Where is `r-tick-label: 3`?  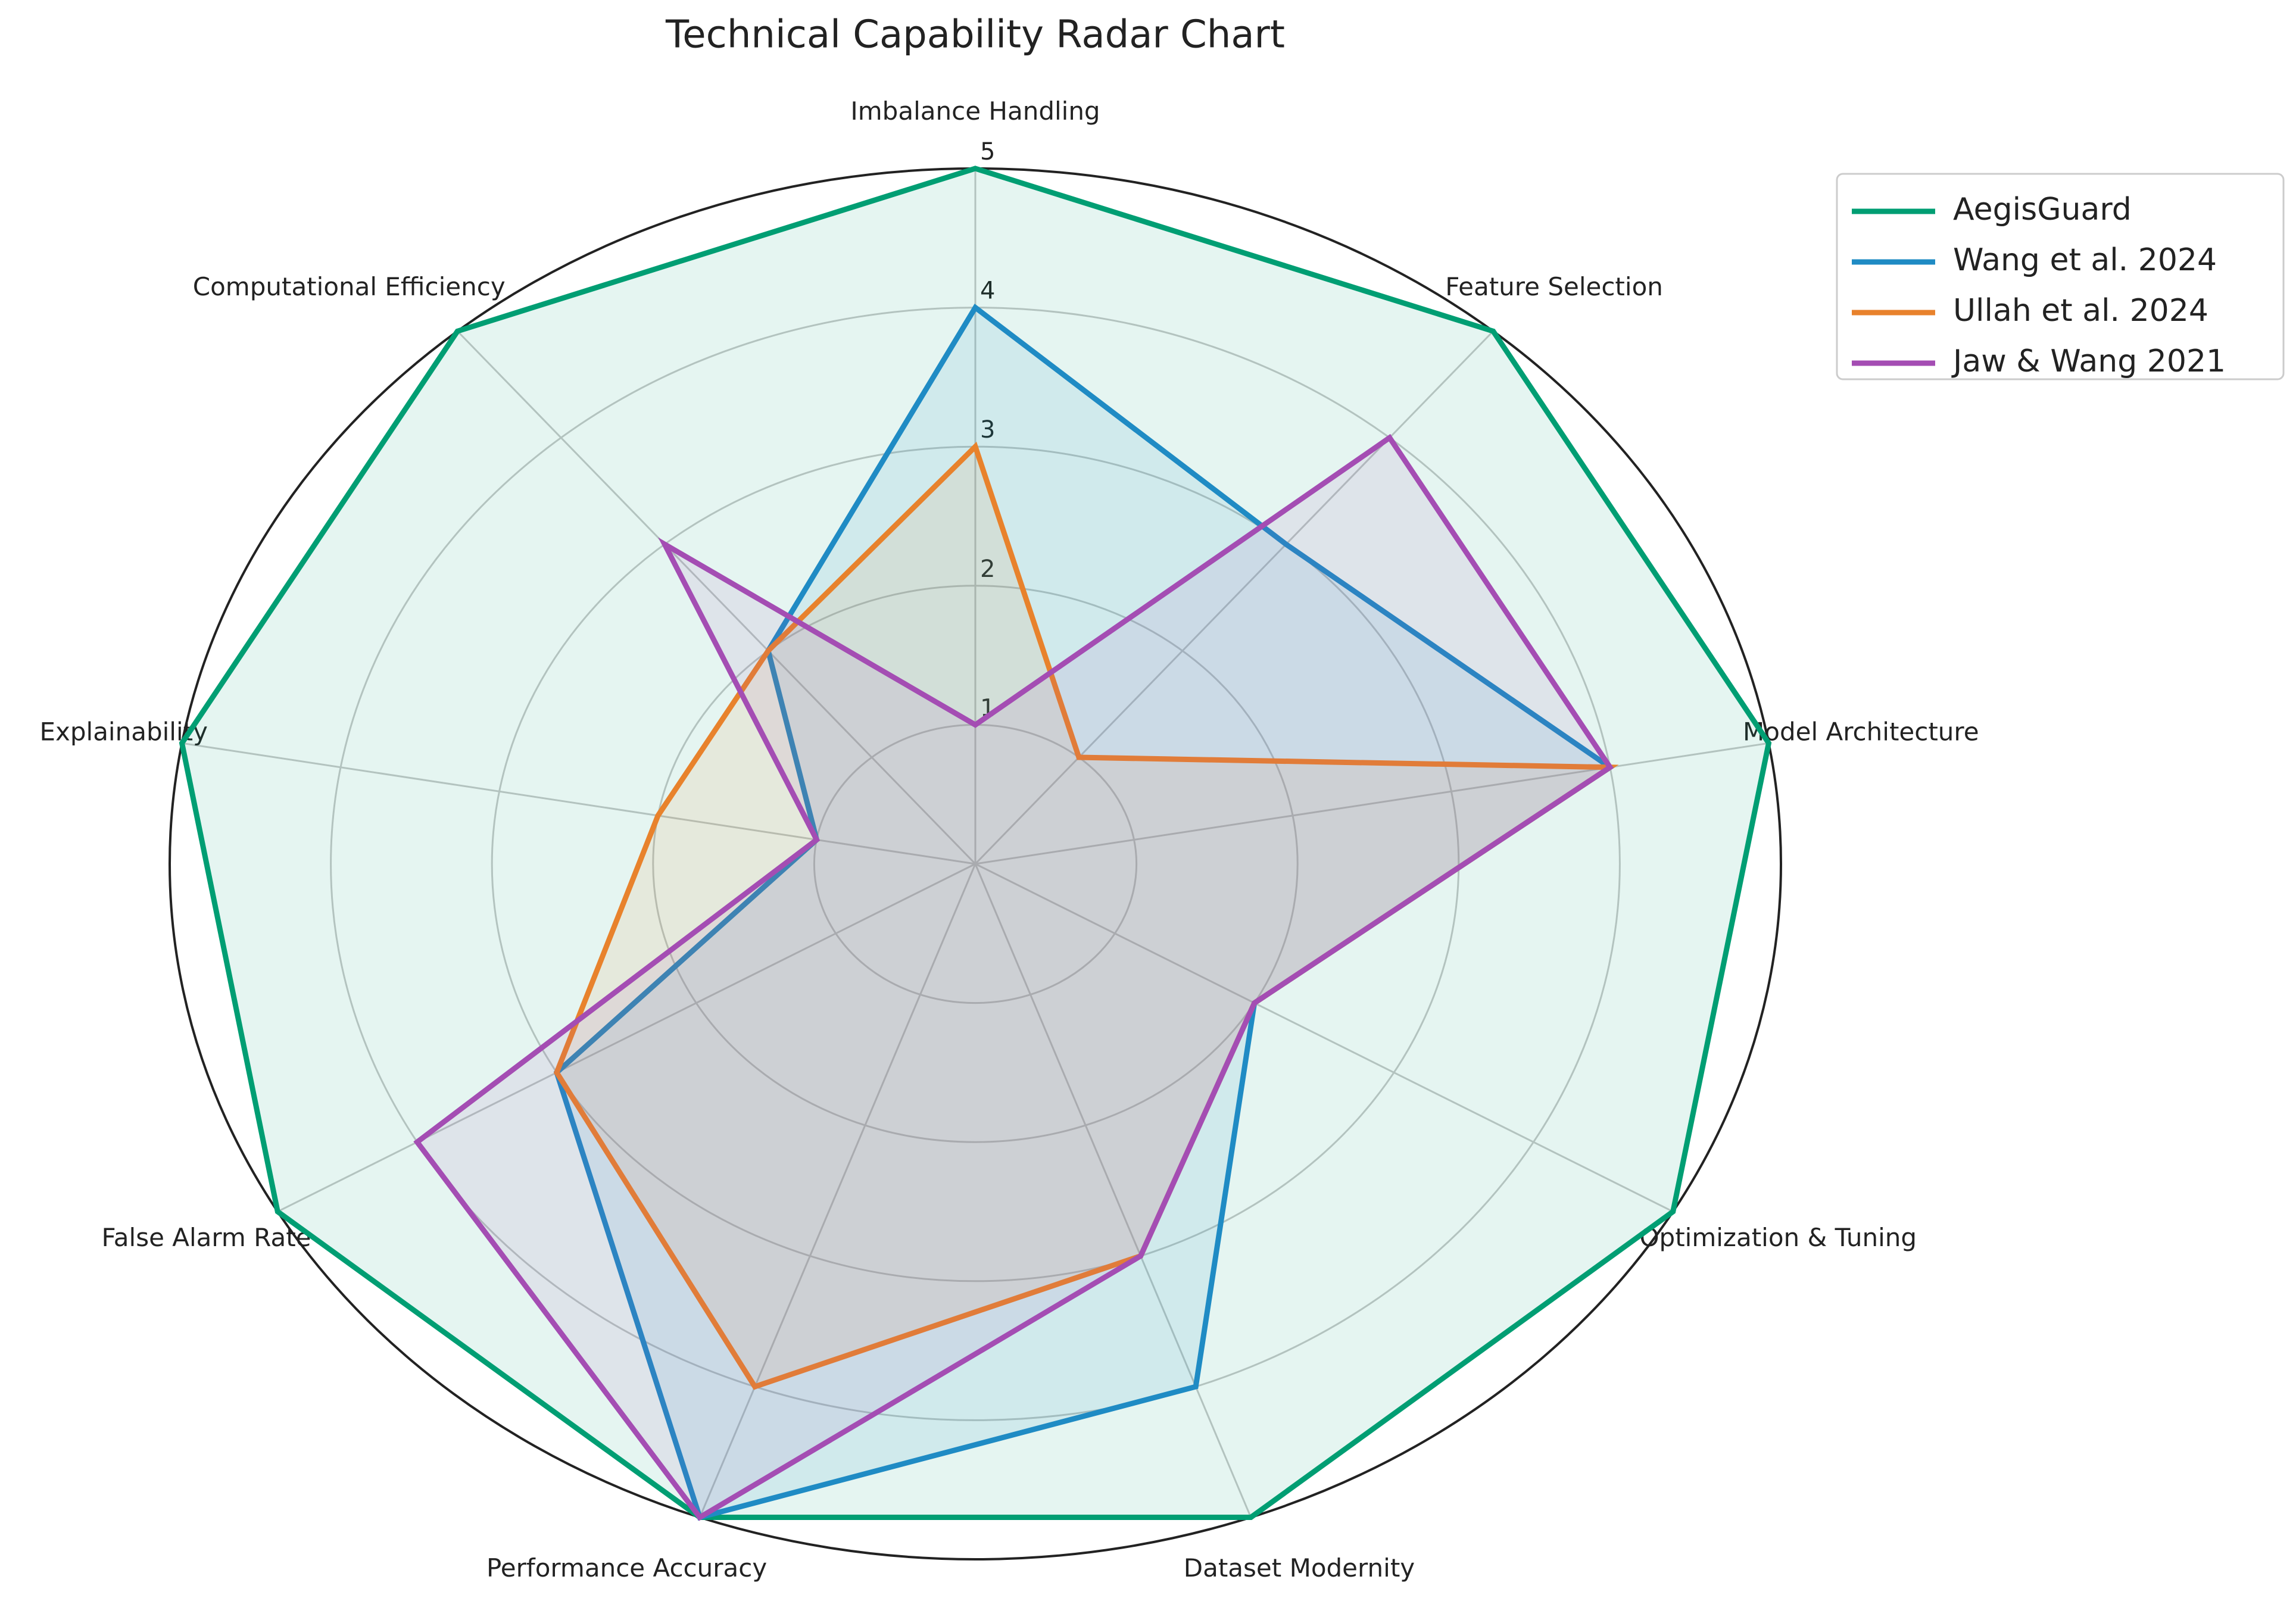 r-tick-label: 3 is located at coordinates (987, 430).